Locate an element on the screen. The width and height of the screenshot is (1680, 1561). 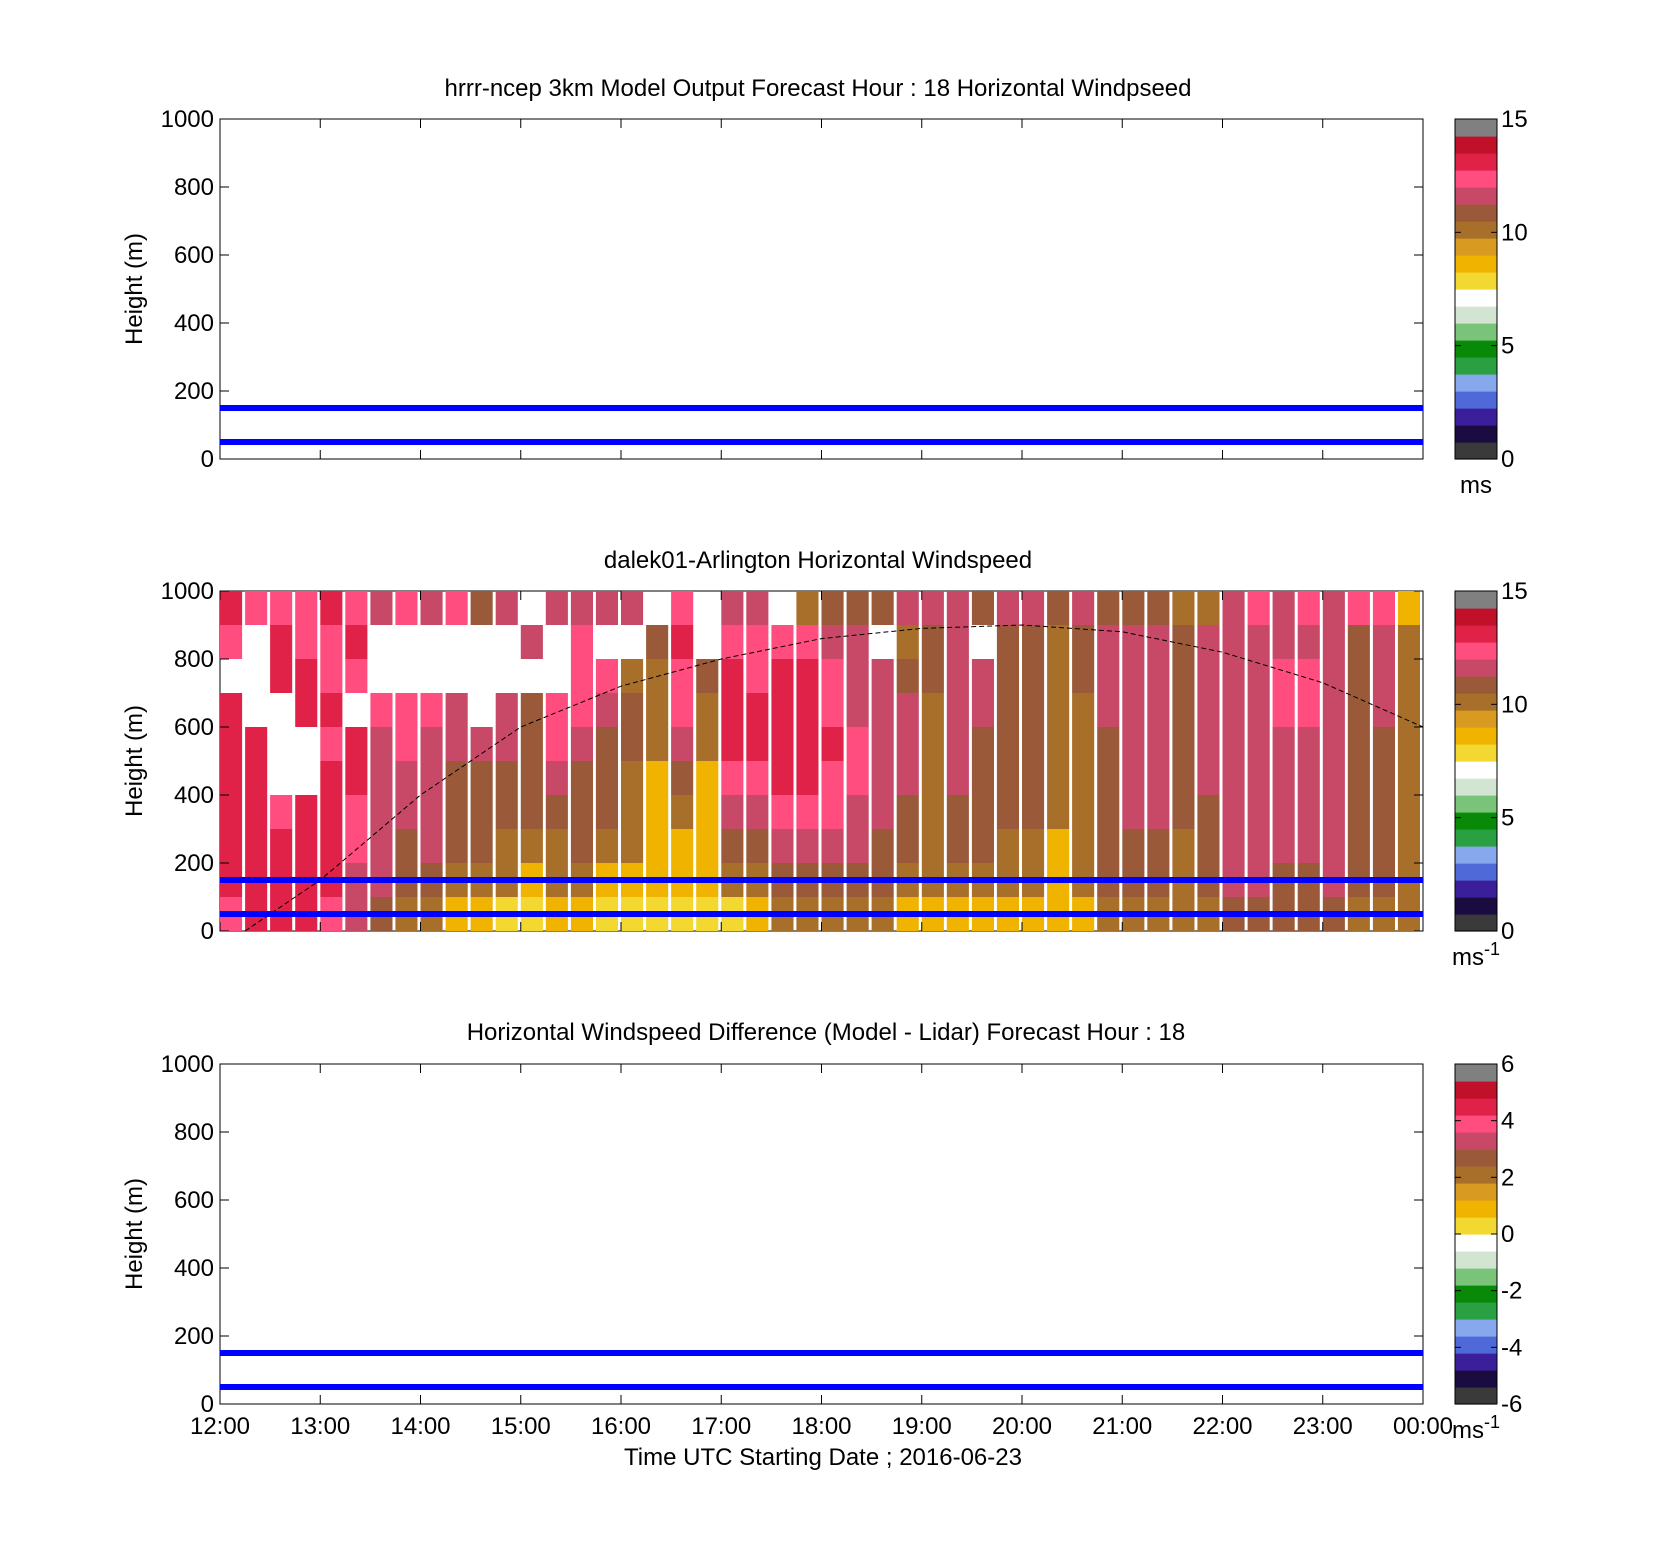
x-tick-label: 12:00 is located at coordinates (220, 1426).